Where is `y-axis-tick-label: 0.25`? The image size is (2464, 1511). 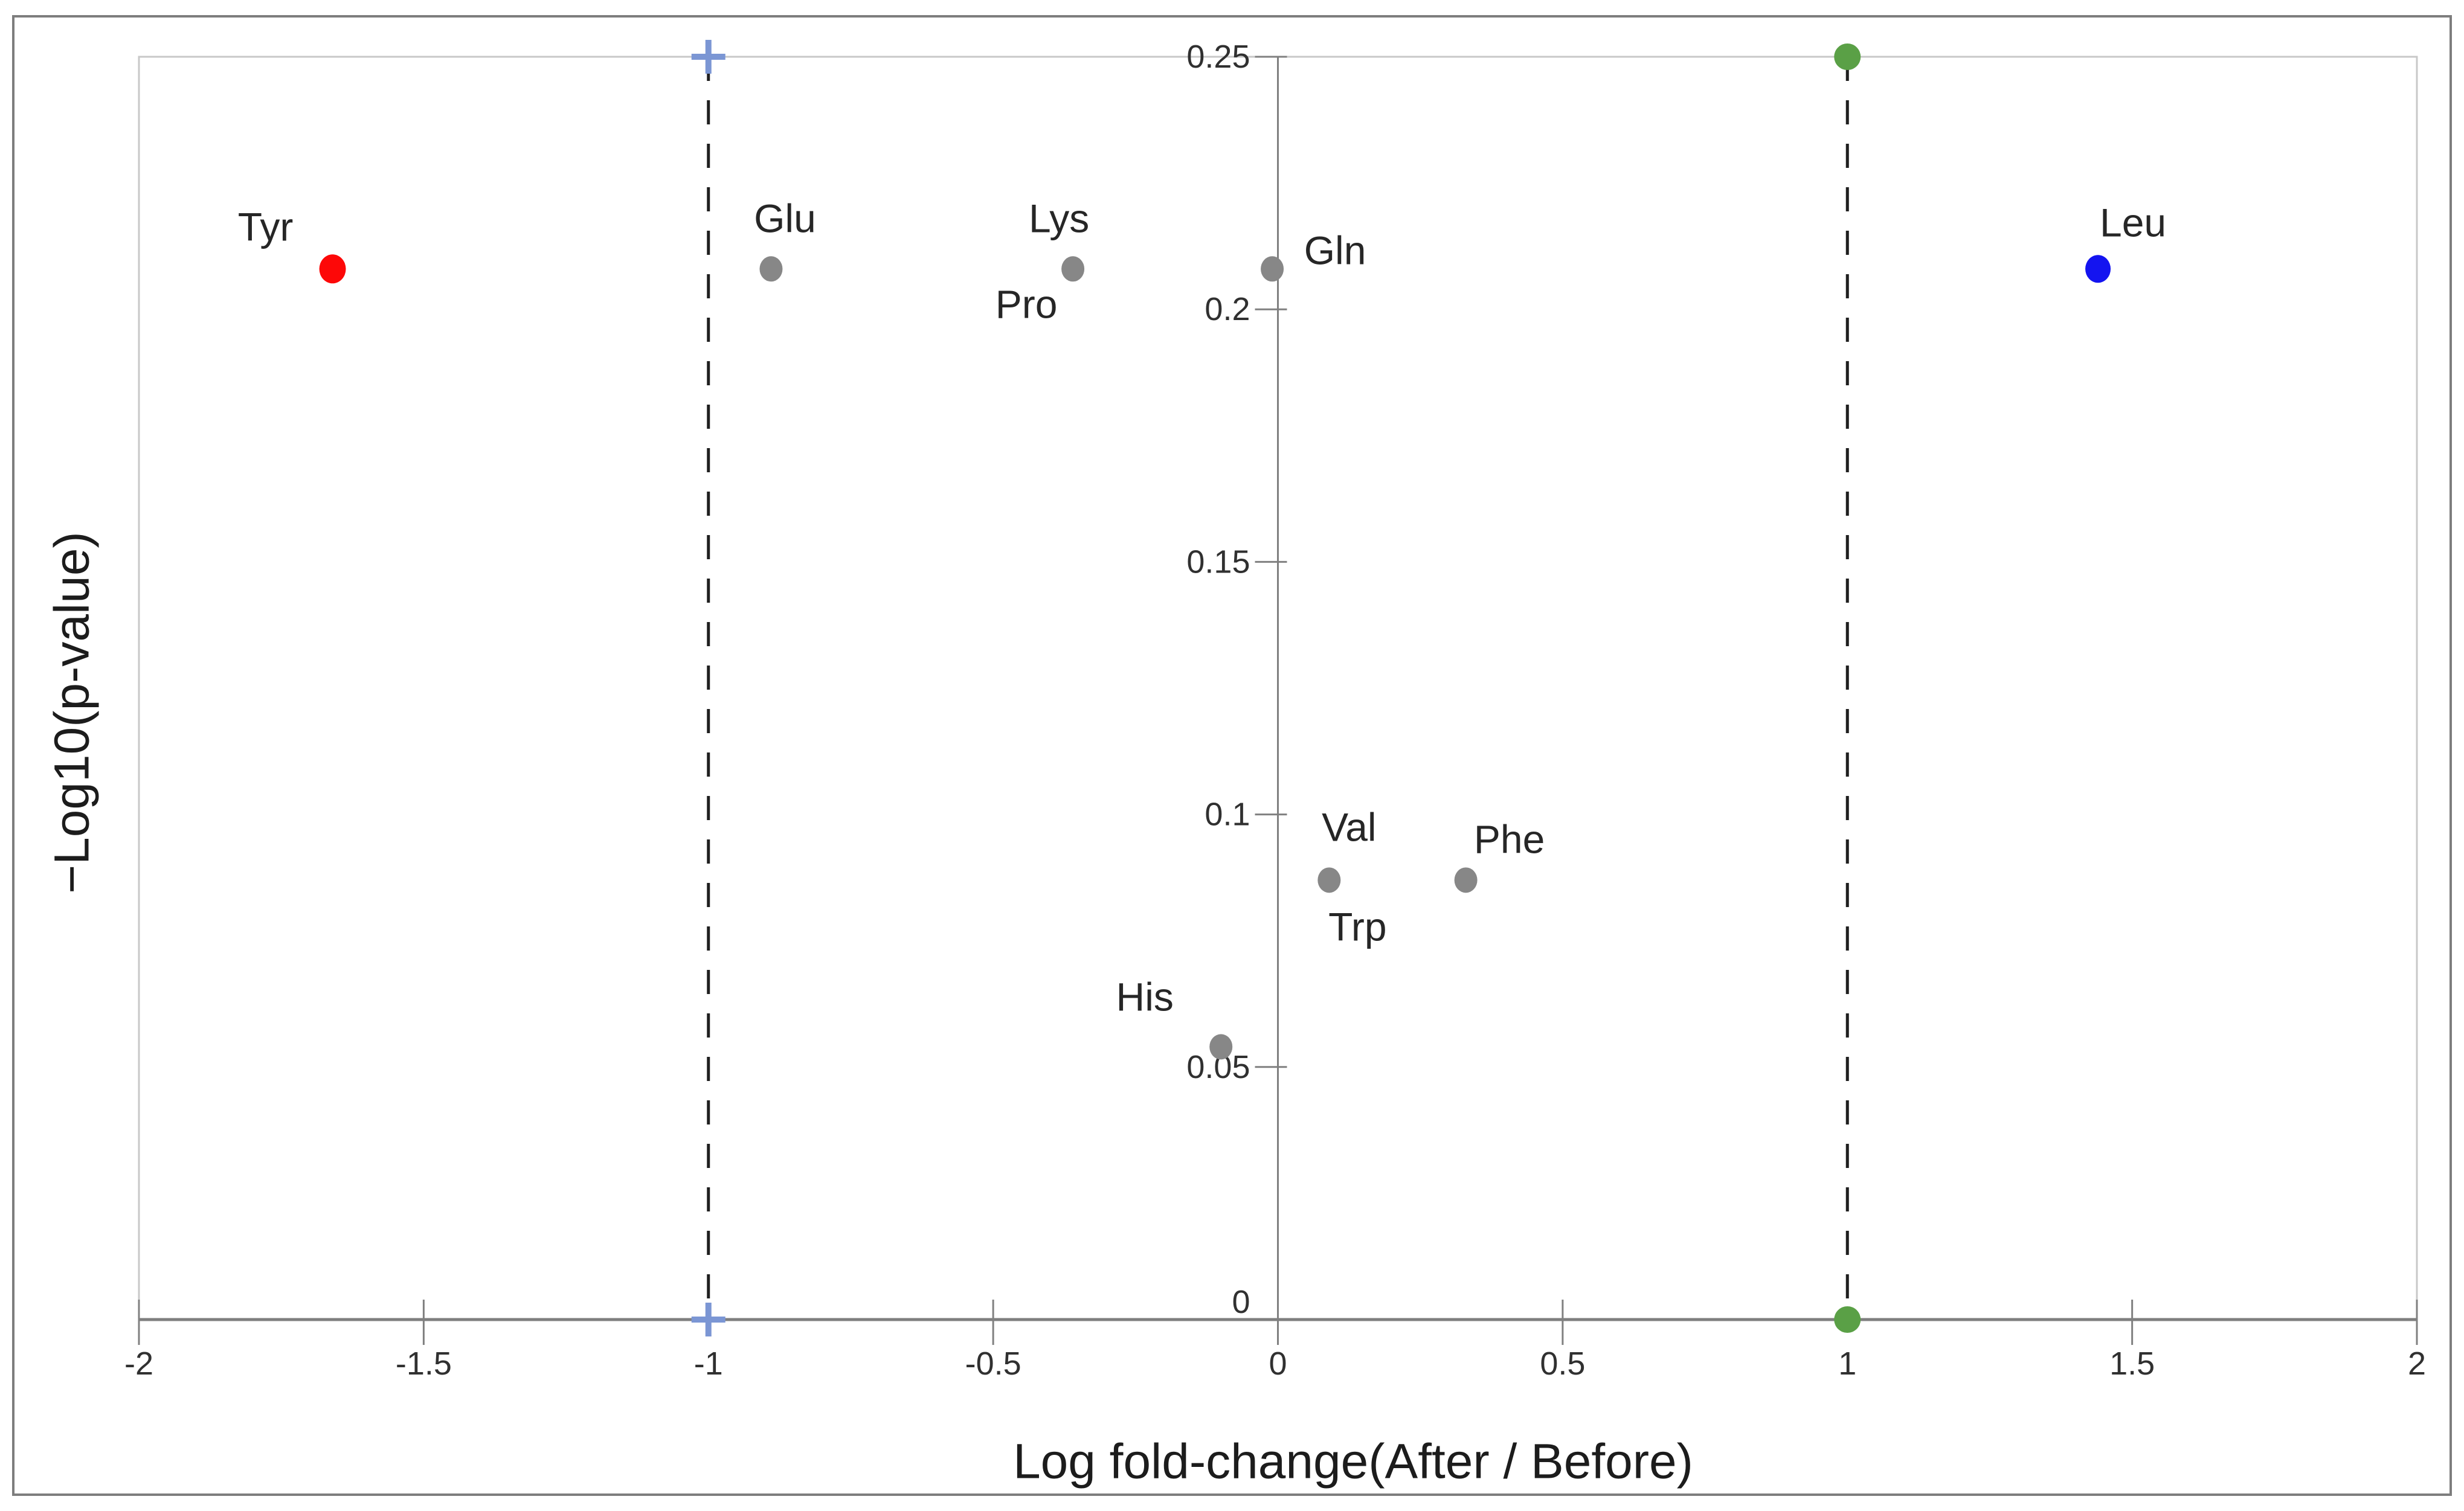
y-axis-tick-label: 0.25 is located at coordinates (1218, 57).